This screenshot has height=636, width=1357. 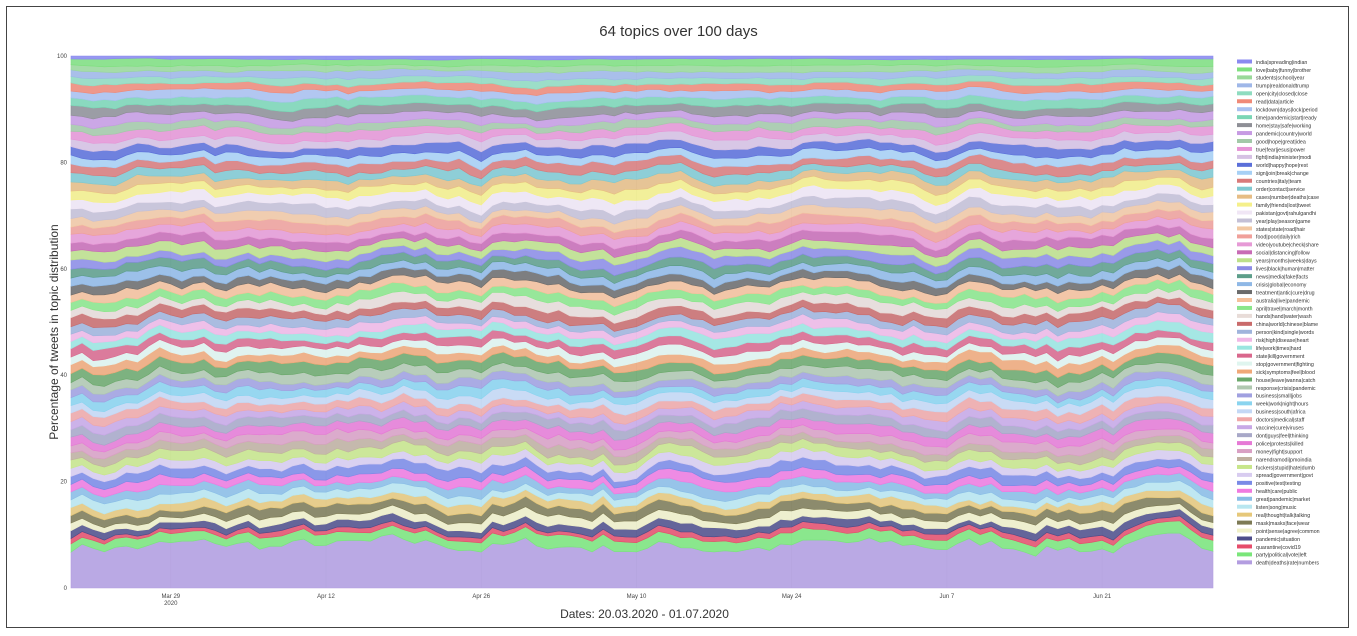 What do you see at coordinates (1280, 190) in the screenshot?
I see `legend-label: order|contact|service` at bounding box center [1280, 190].